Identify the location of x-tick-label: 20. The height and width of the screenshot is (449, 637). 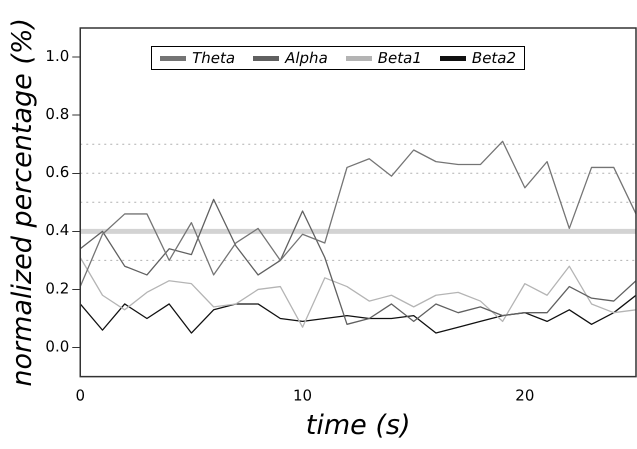
(524, 395).